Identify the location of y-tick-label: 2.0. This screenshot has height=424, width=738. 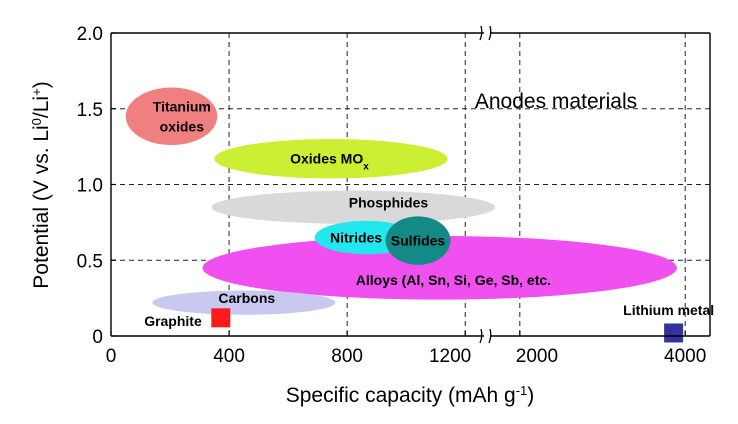
(90, 34).